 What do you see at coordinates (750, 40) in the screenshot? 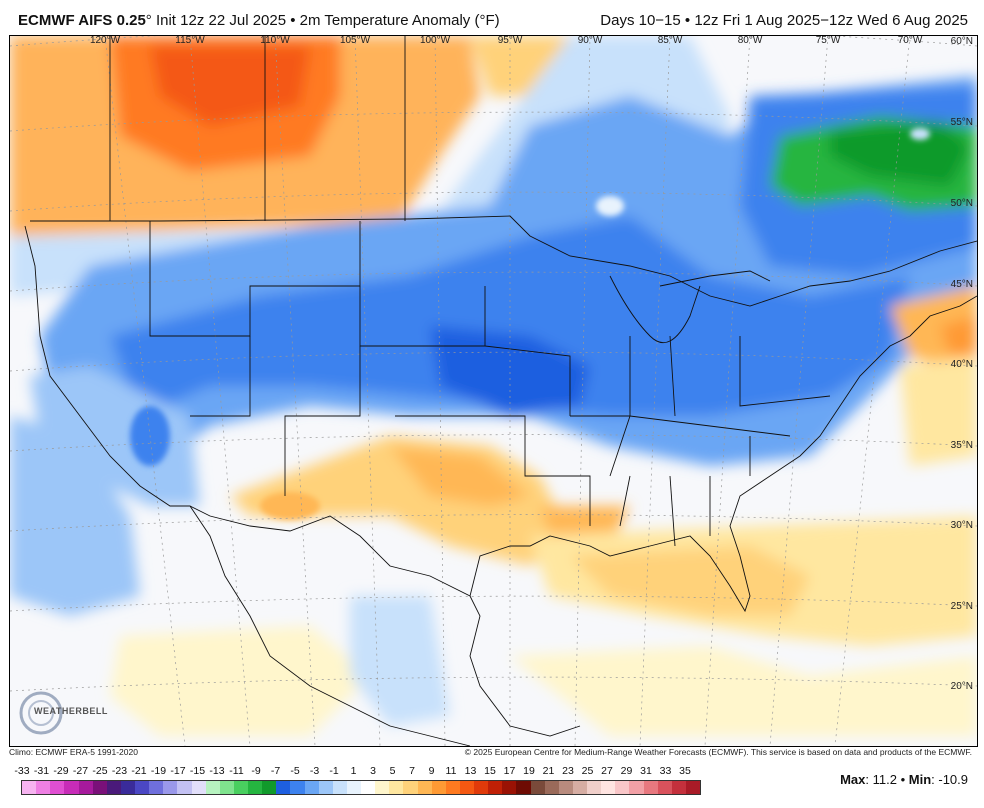
I see `longitude-label: 80°W` at bounding box center [750, 40].